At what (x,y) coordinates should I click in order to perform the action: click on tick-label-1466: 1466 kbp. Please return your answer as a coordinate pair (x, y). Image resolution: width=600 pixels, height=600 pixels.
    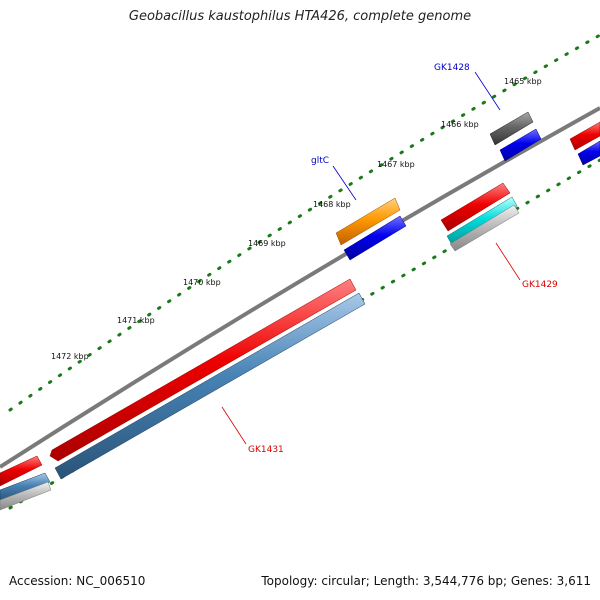
    Looking at the image, I should click on (460, 124).